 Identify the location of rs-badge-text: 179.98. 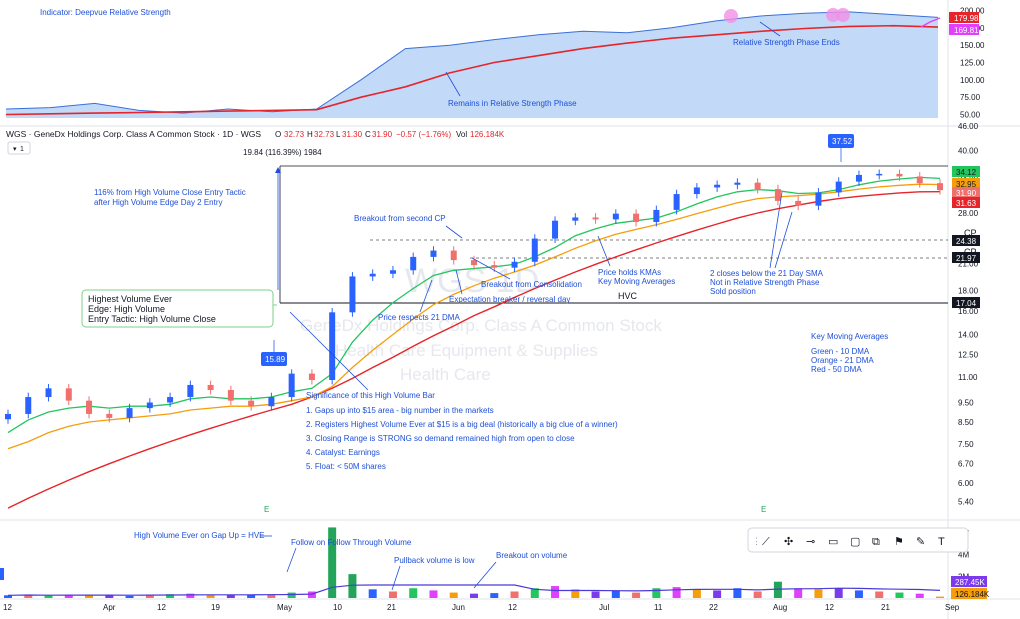
(966, 18).